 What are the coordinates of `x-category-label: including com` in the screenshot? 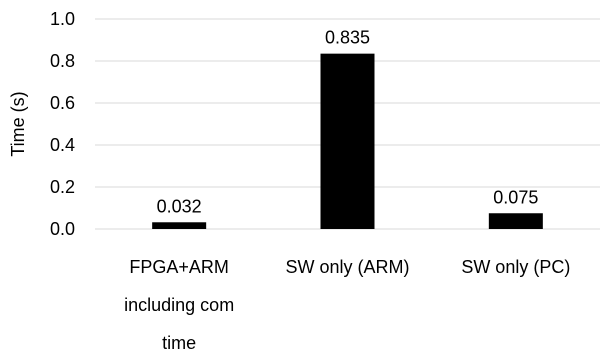 It's located at (179, 305).